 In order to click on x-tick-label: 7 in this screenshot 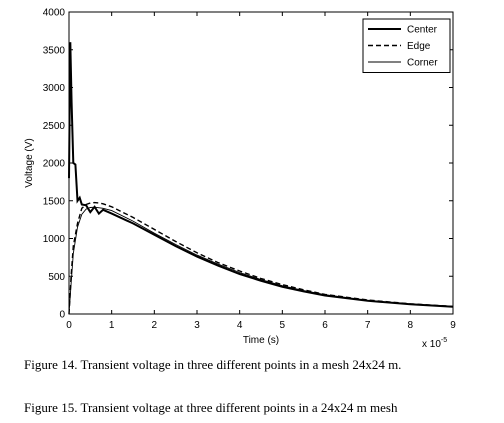, I will do `click(368, 325)`.